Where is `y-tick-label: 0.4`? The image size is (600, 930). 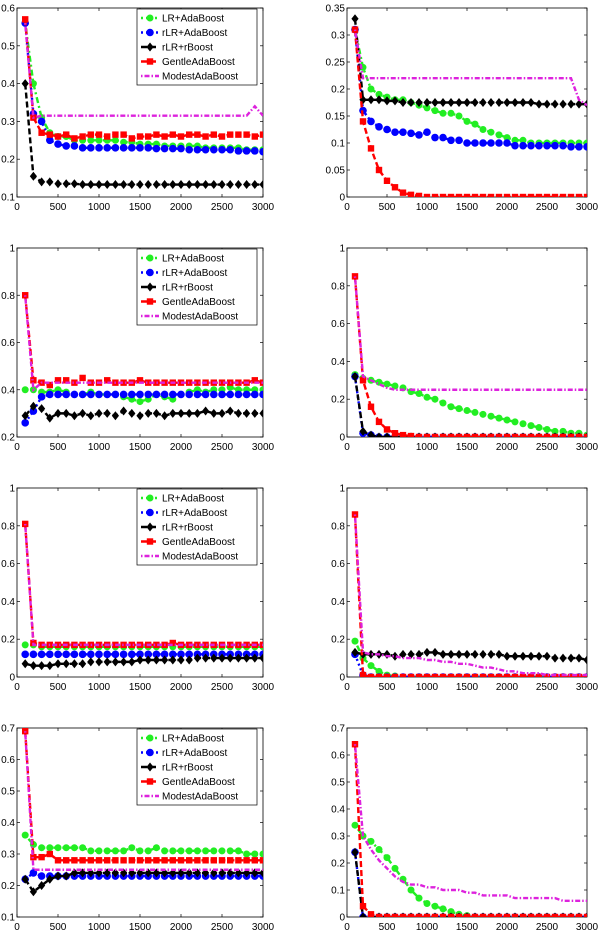 y-tick-label: 0.4 is located at coordinates (8, 823).